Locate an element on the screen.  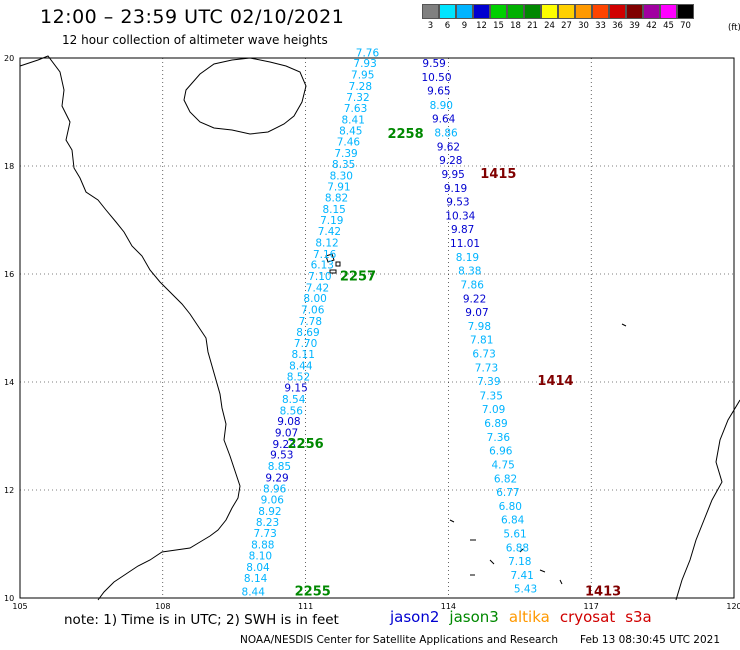
color-scale: 3 6 9 12 15 18 21 24 27 30 33 36 39 42 45 70 is located at coordinates (558, 17).